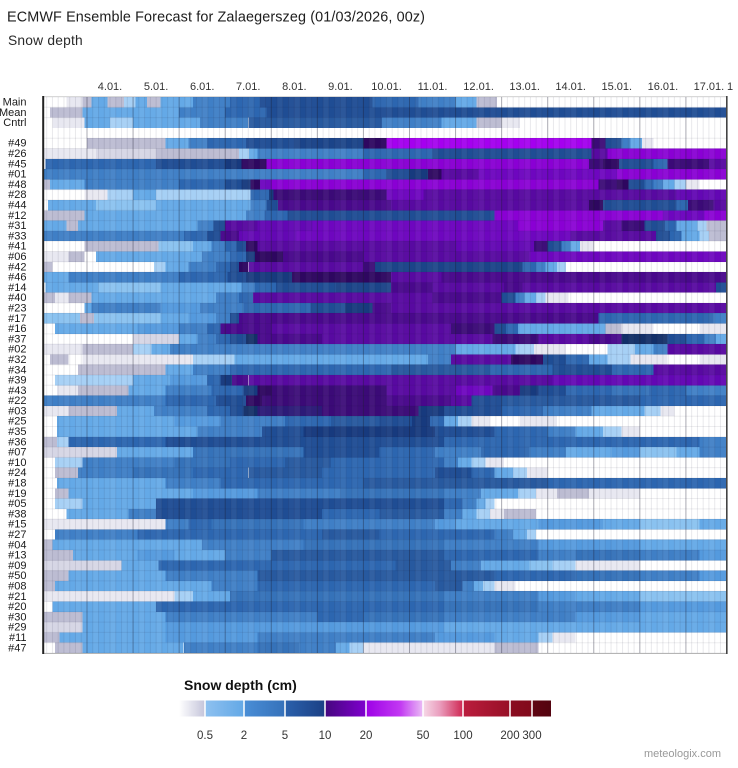 This screenshot has width=738, height=768. I want to click on svg-text: #18, so click(17, 484).